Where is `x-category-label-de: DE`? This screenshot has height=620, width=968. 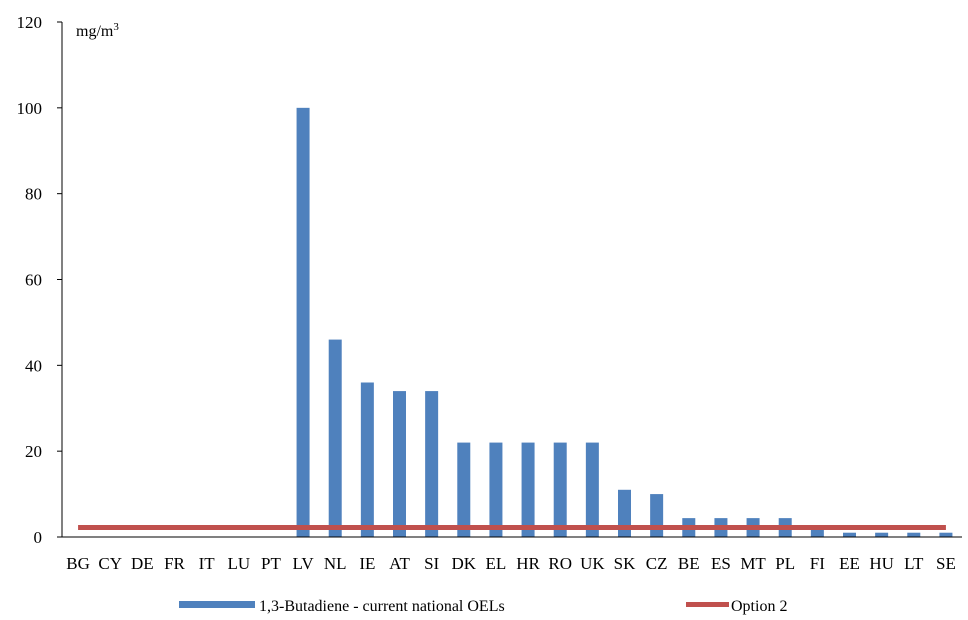
x-category-label-de: DE is located at coordinates (142, 563).